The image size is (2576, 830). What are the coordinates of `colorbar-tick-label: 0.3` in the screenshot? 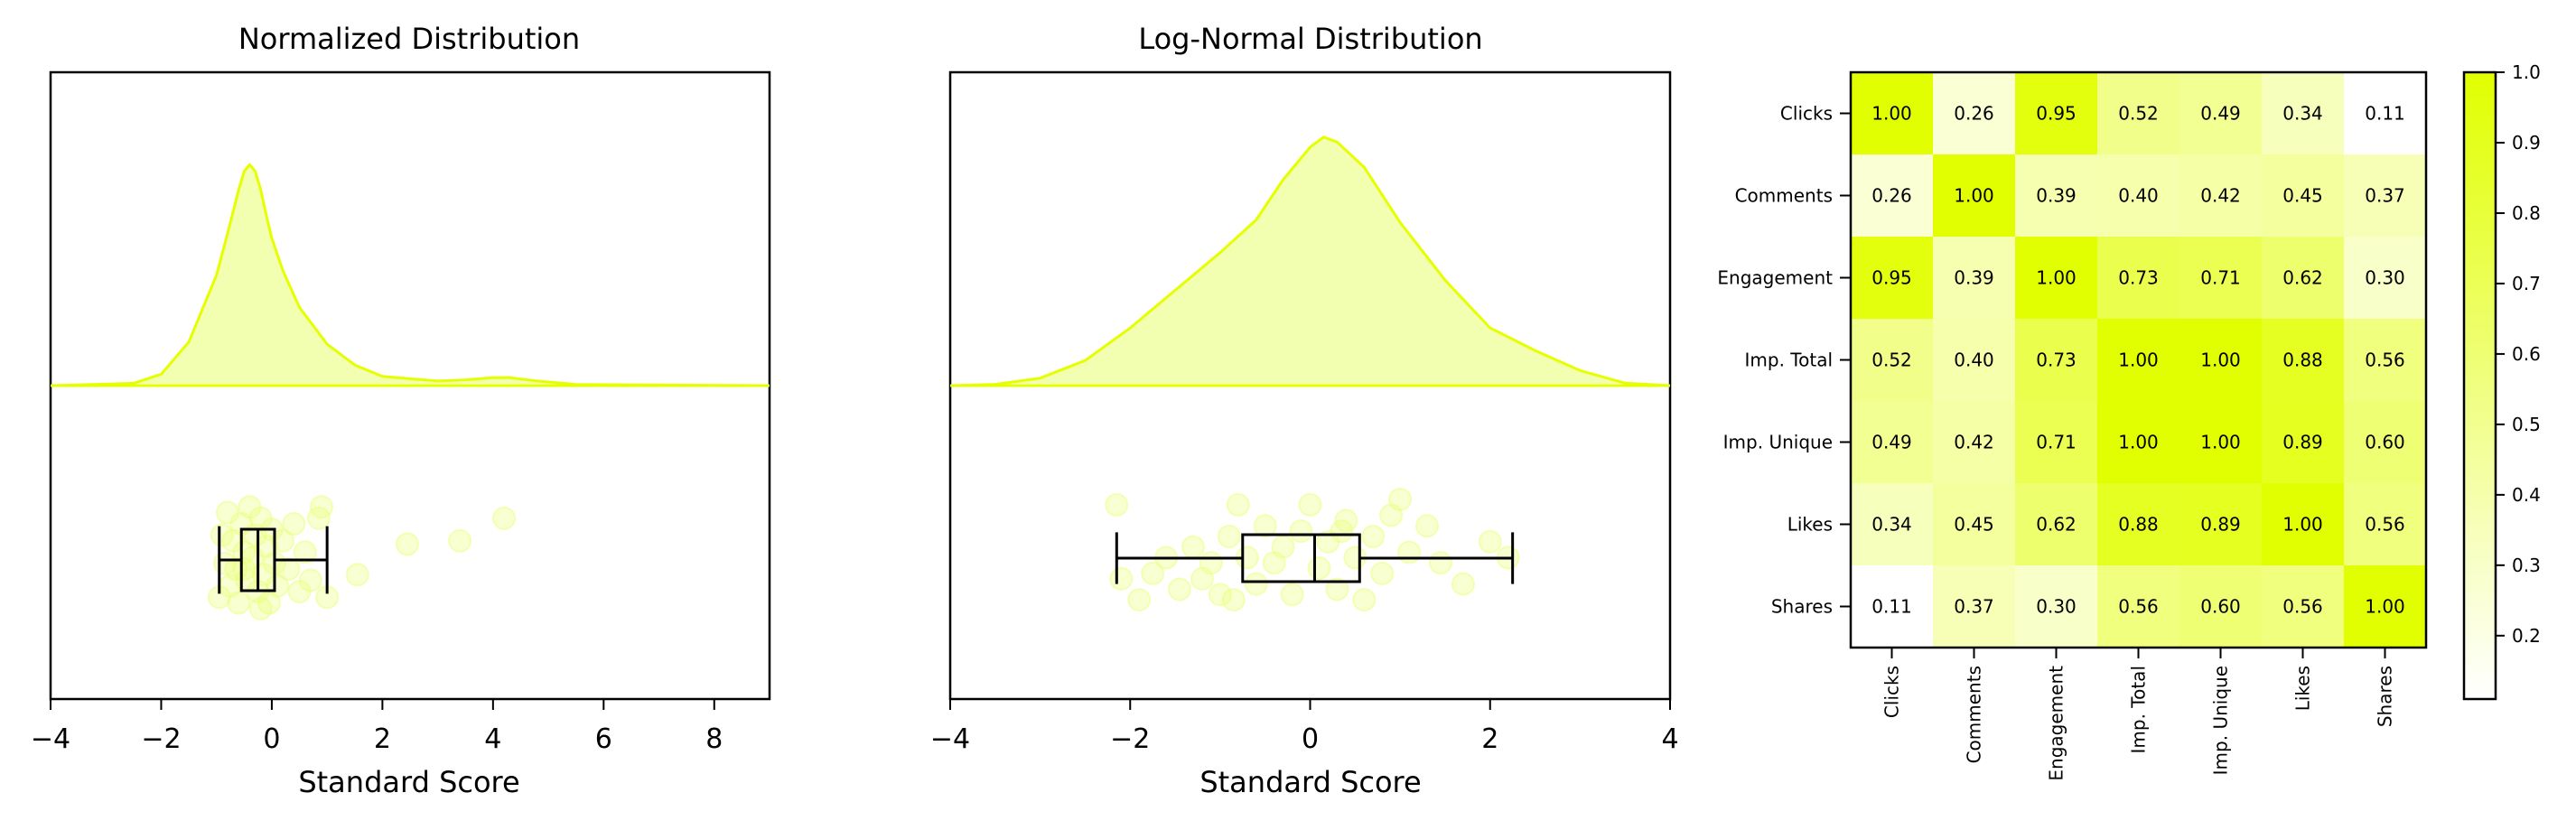 It's located at (2526, 566).